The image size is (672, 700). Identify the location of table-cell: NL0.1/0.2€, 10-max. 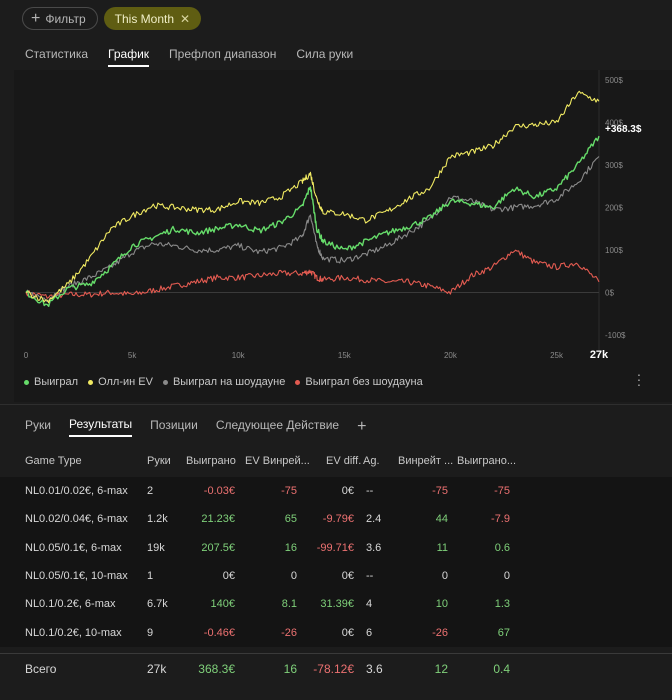
(73, 632).